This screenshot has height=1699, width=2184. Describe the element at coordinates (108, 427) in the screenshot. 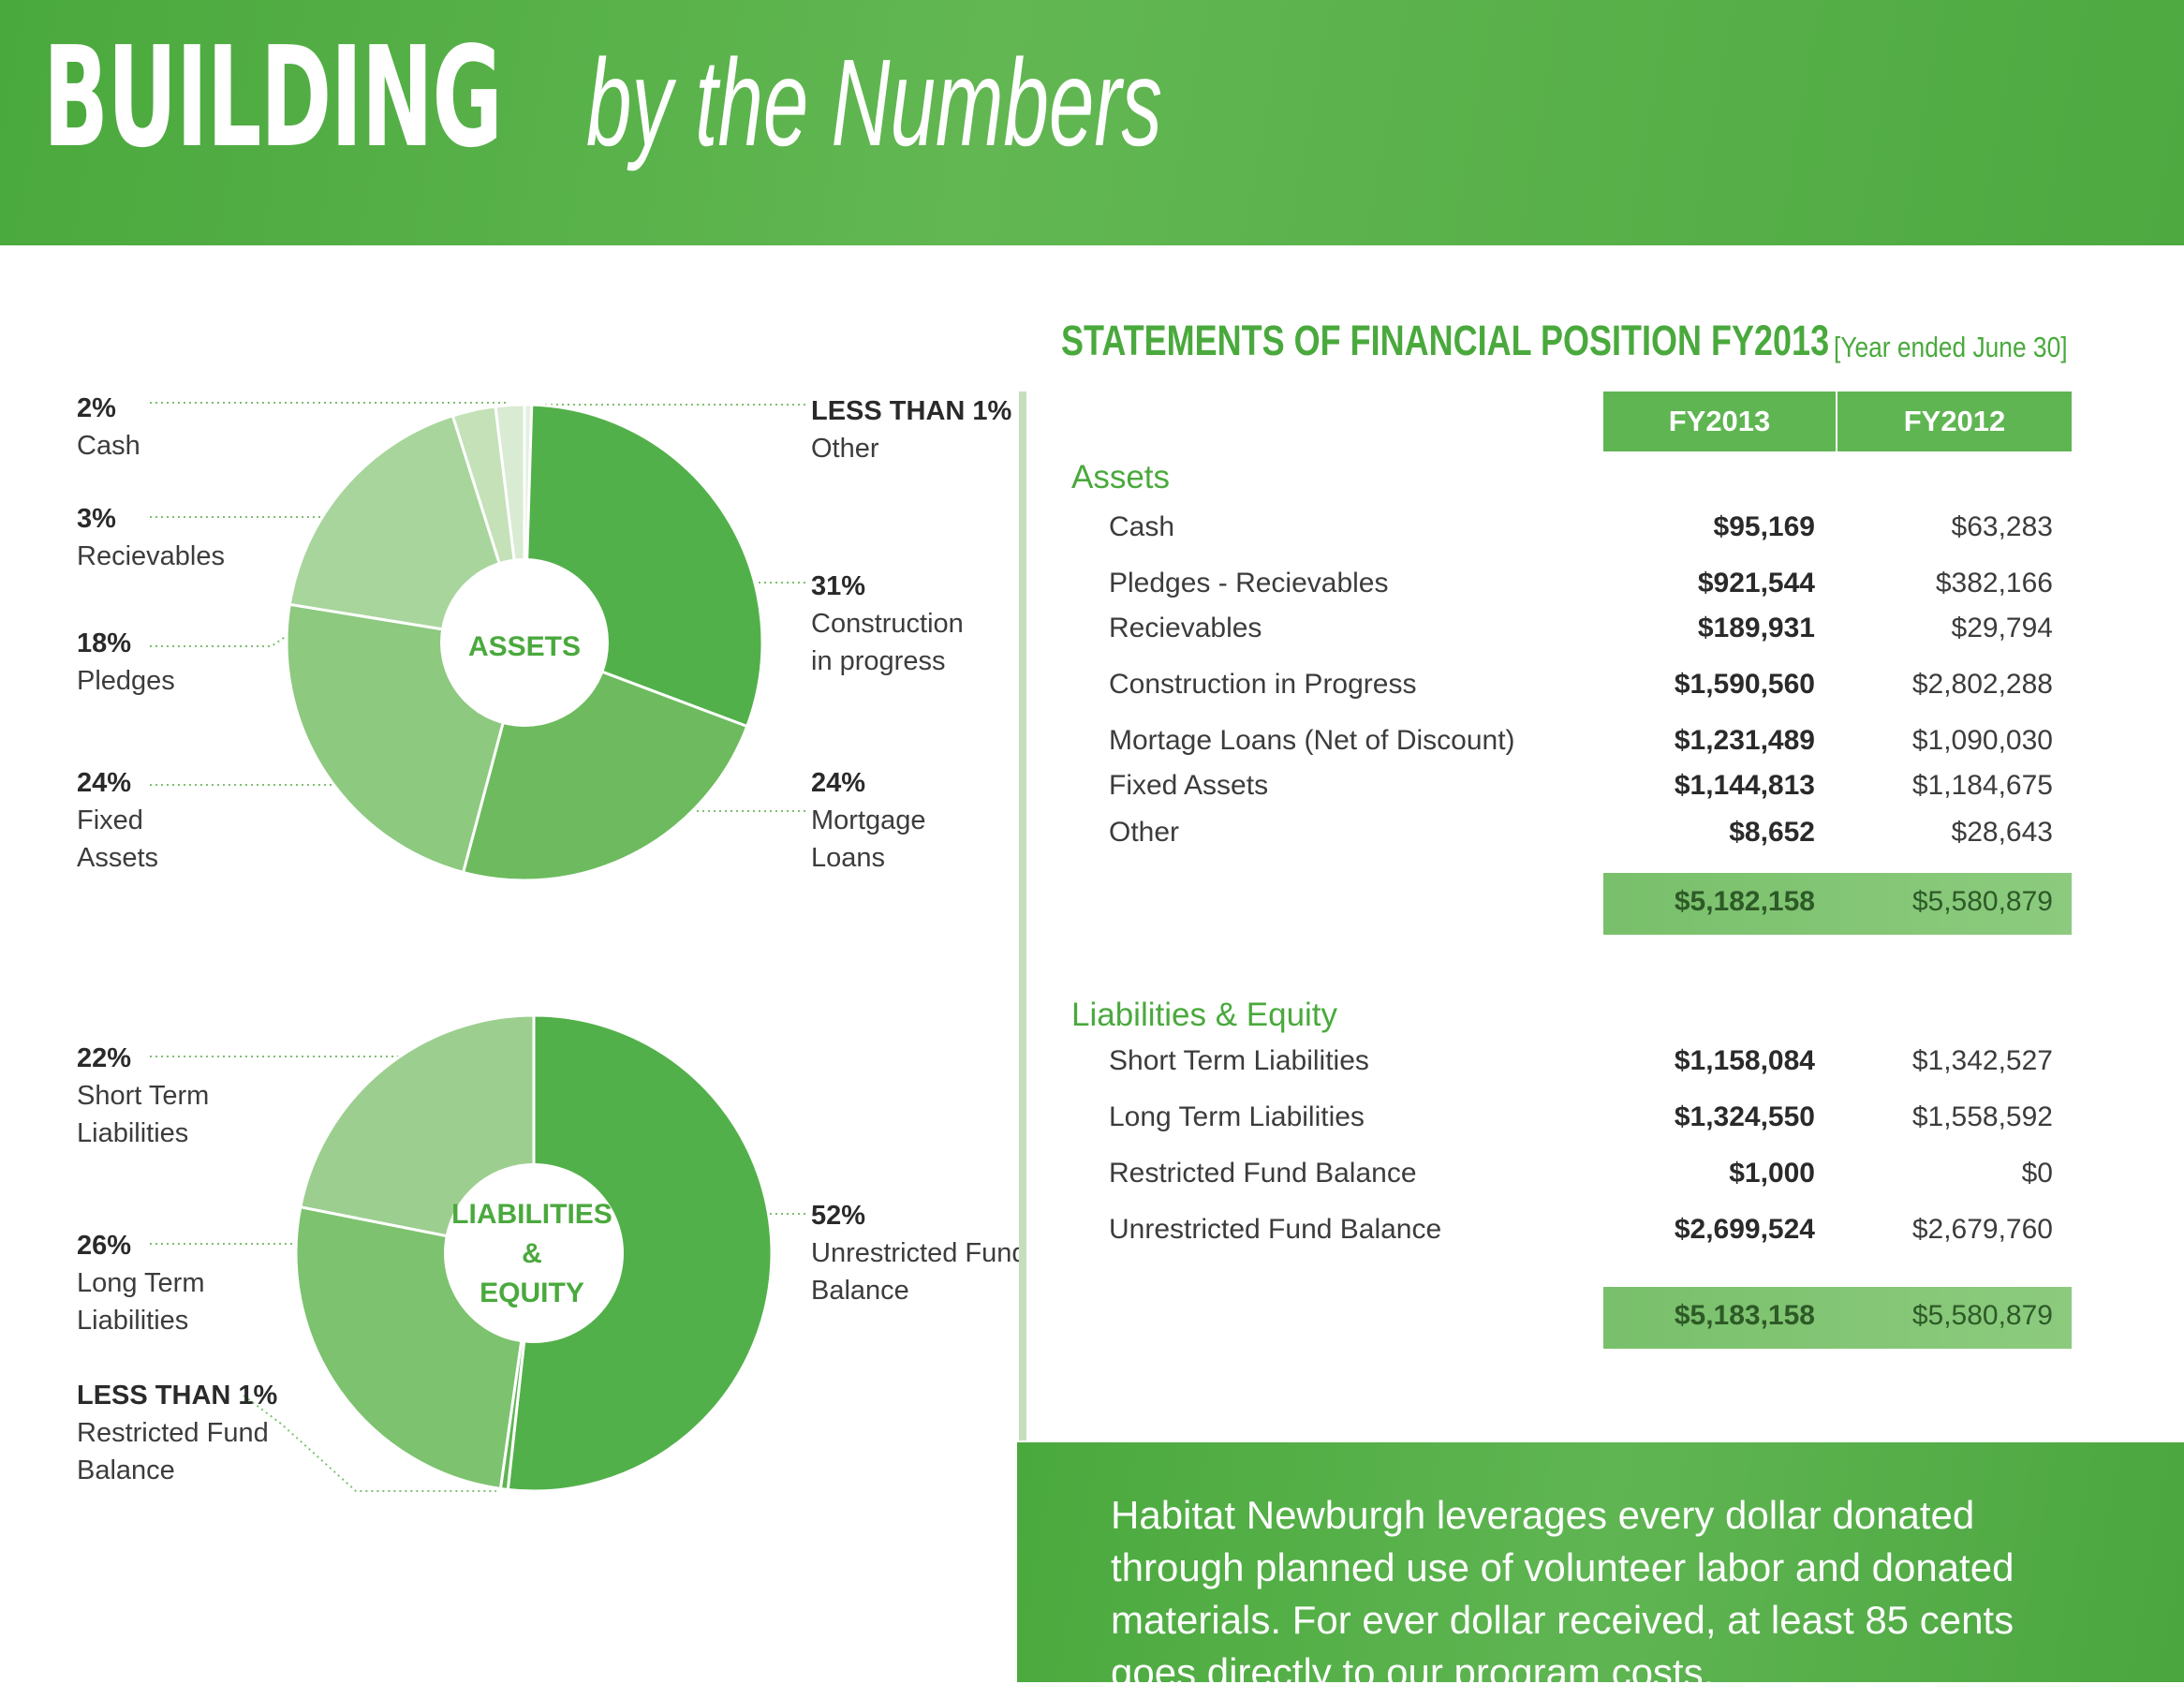

I see `label-cash: 2% Cash` at that location.